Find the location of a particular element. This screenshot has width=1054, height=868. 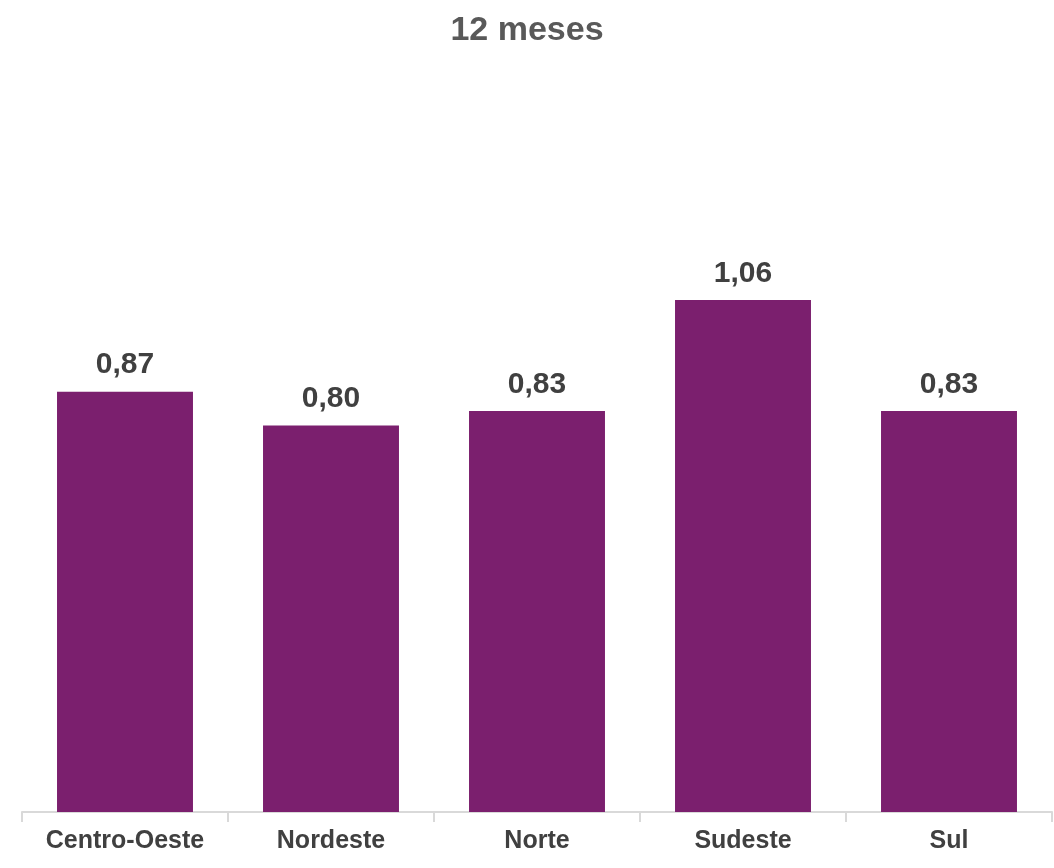

x-tick-label: Centro-Oeste is located at coordinates (125, 838).